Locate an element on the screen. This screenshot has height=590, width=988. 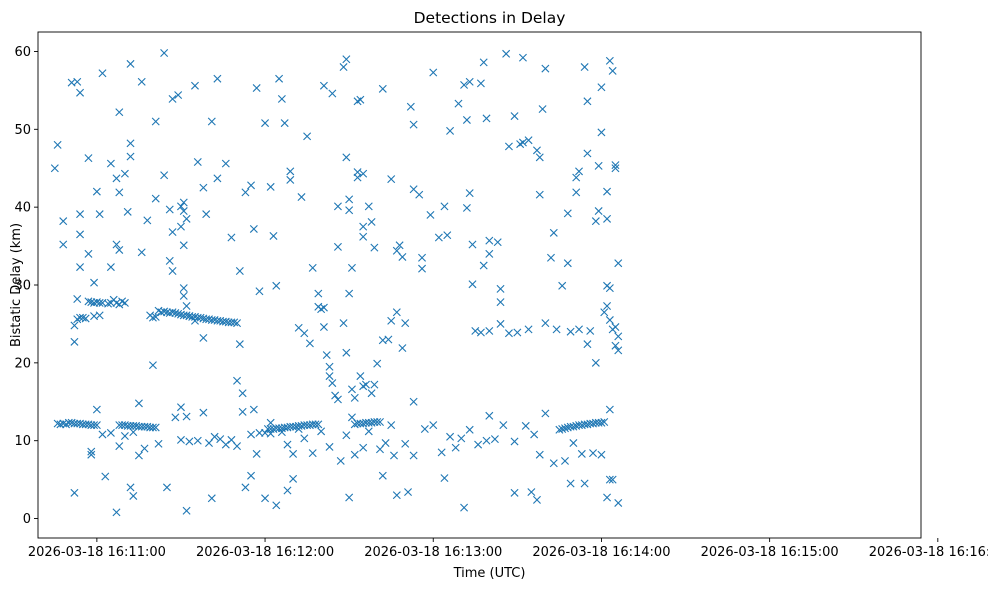
x-tick-label: 2026-03-18 16:13:00 is located at coordinates (433, 552).